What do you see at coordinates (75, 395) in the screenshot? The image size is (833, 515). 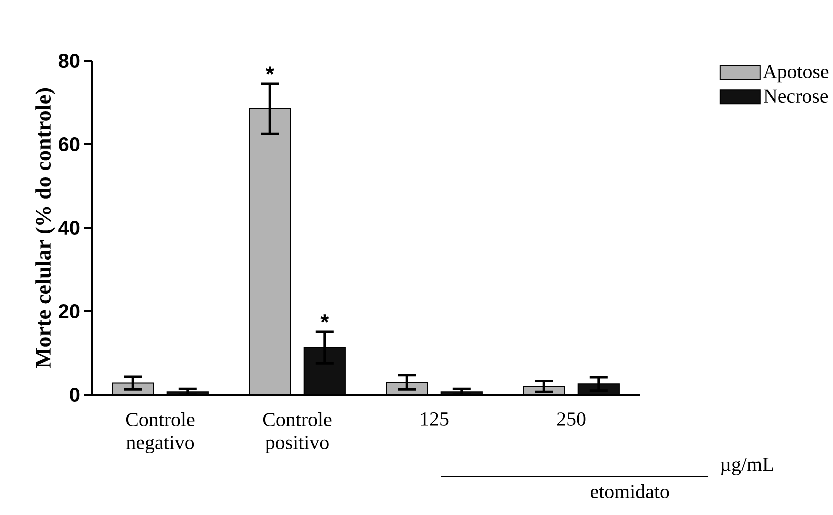 I see `y-tick-label: 0` at bounding box center [75, 395].